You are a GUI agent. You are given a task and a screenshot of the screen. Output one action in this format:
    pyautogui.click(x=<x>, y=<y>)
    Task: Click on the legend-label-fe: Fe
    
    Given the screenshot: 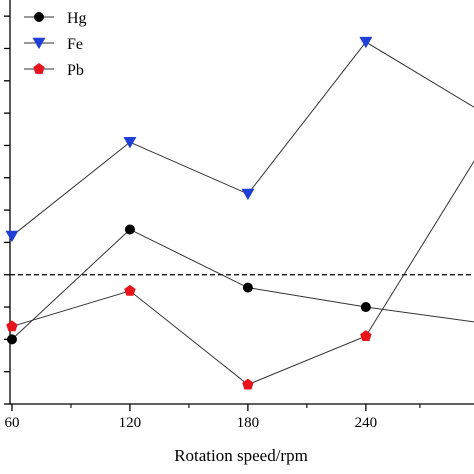 What is the action you would take?
    pyautogui.click(x=75, y=44)
    